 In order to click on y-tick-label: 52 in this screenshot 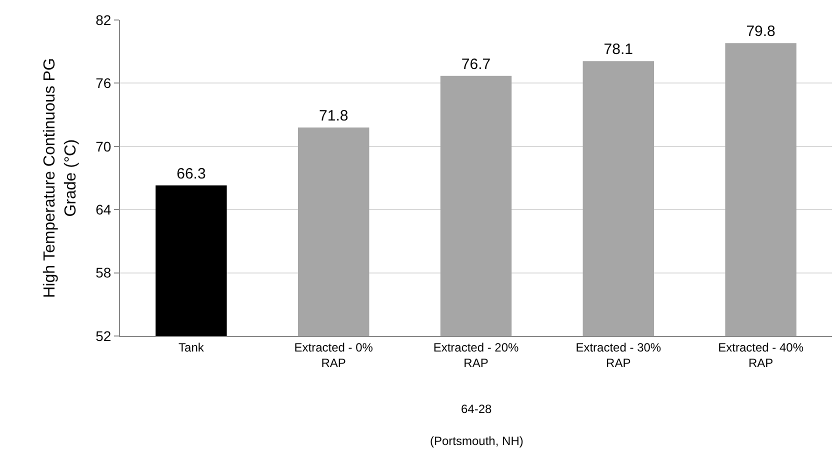, I will do `click(104, 336)`.